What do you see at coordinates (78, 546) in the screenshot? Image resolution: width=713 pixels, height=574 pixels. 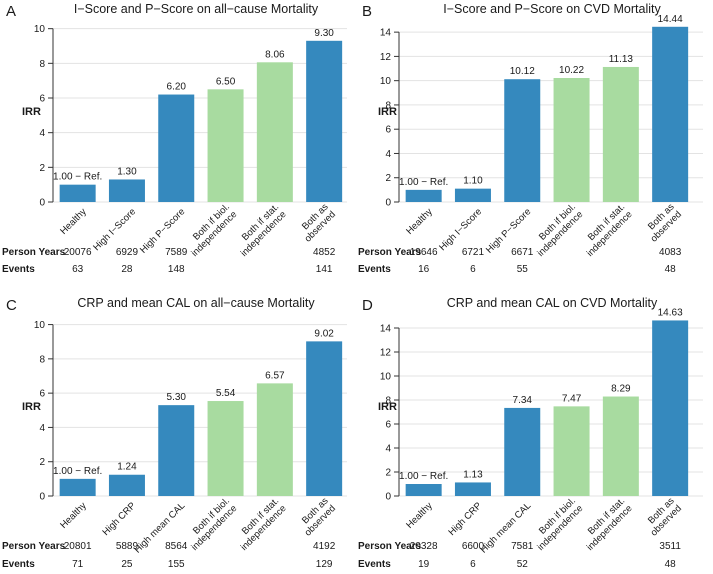 I see `table-cell: 20801` at bounding box center [78, 546].